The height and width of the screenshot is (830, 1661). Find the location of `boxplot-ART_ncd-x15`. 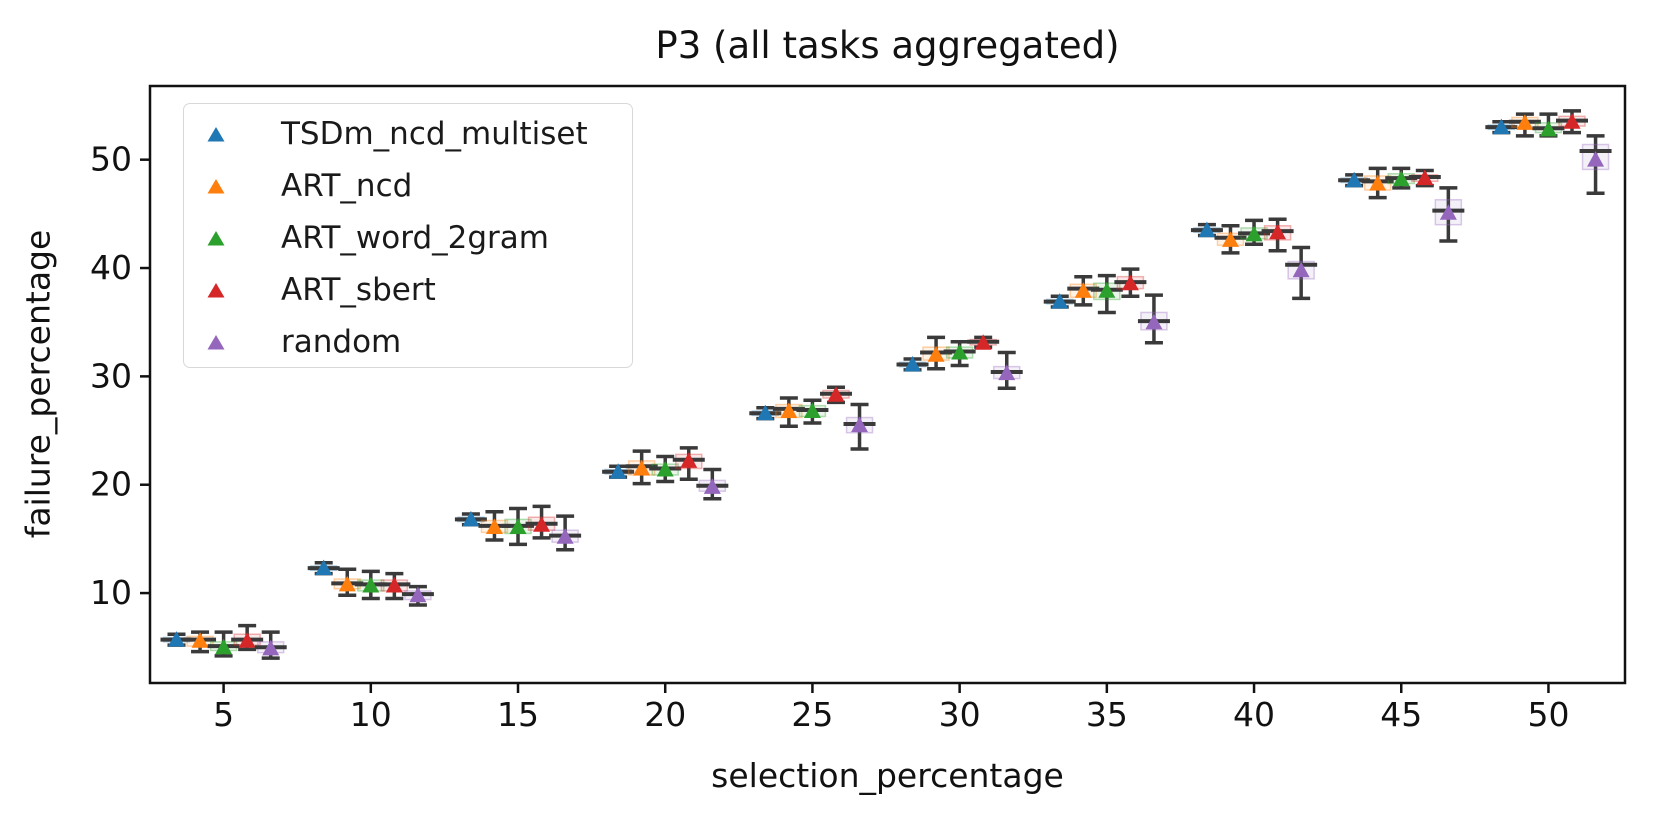

boxplot-ART_ncd-x15 is located at coordinates (494, 526).